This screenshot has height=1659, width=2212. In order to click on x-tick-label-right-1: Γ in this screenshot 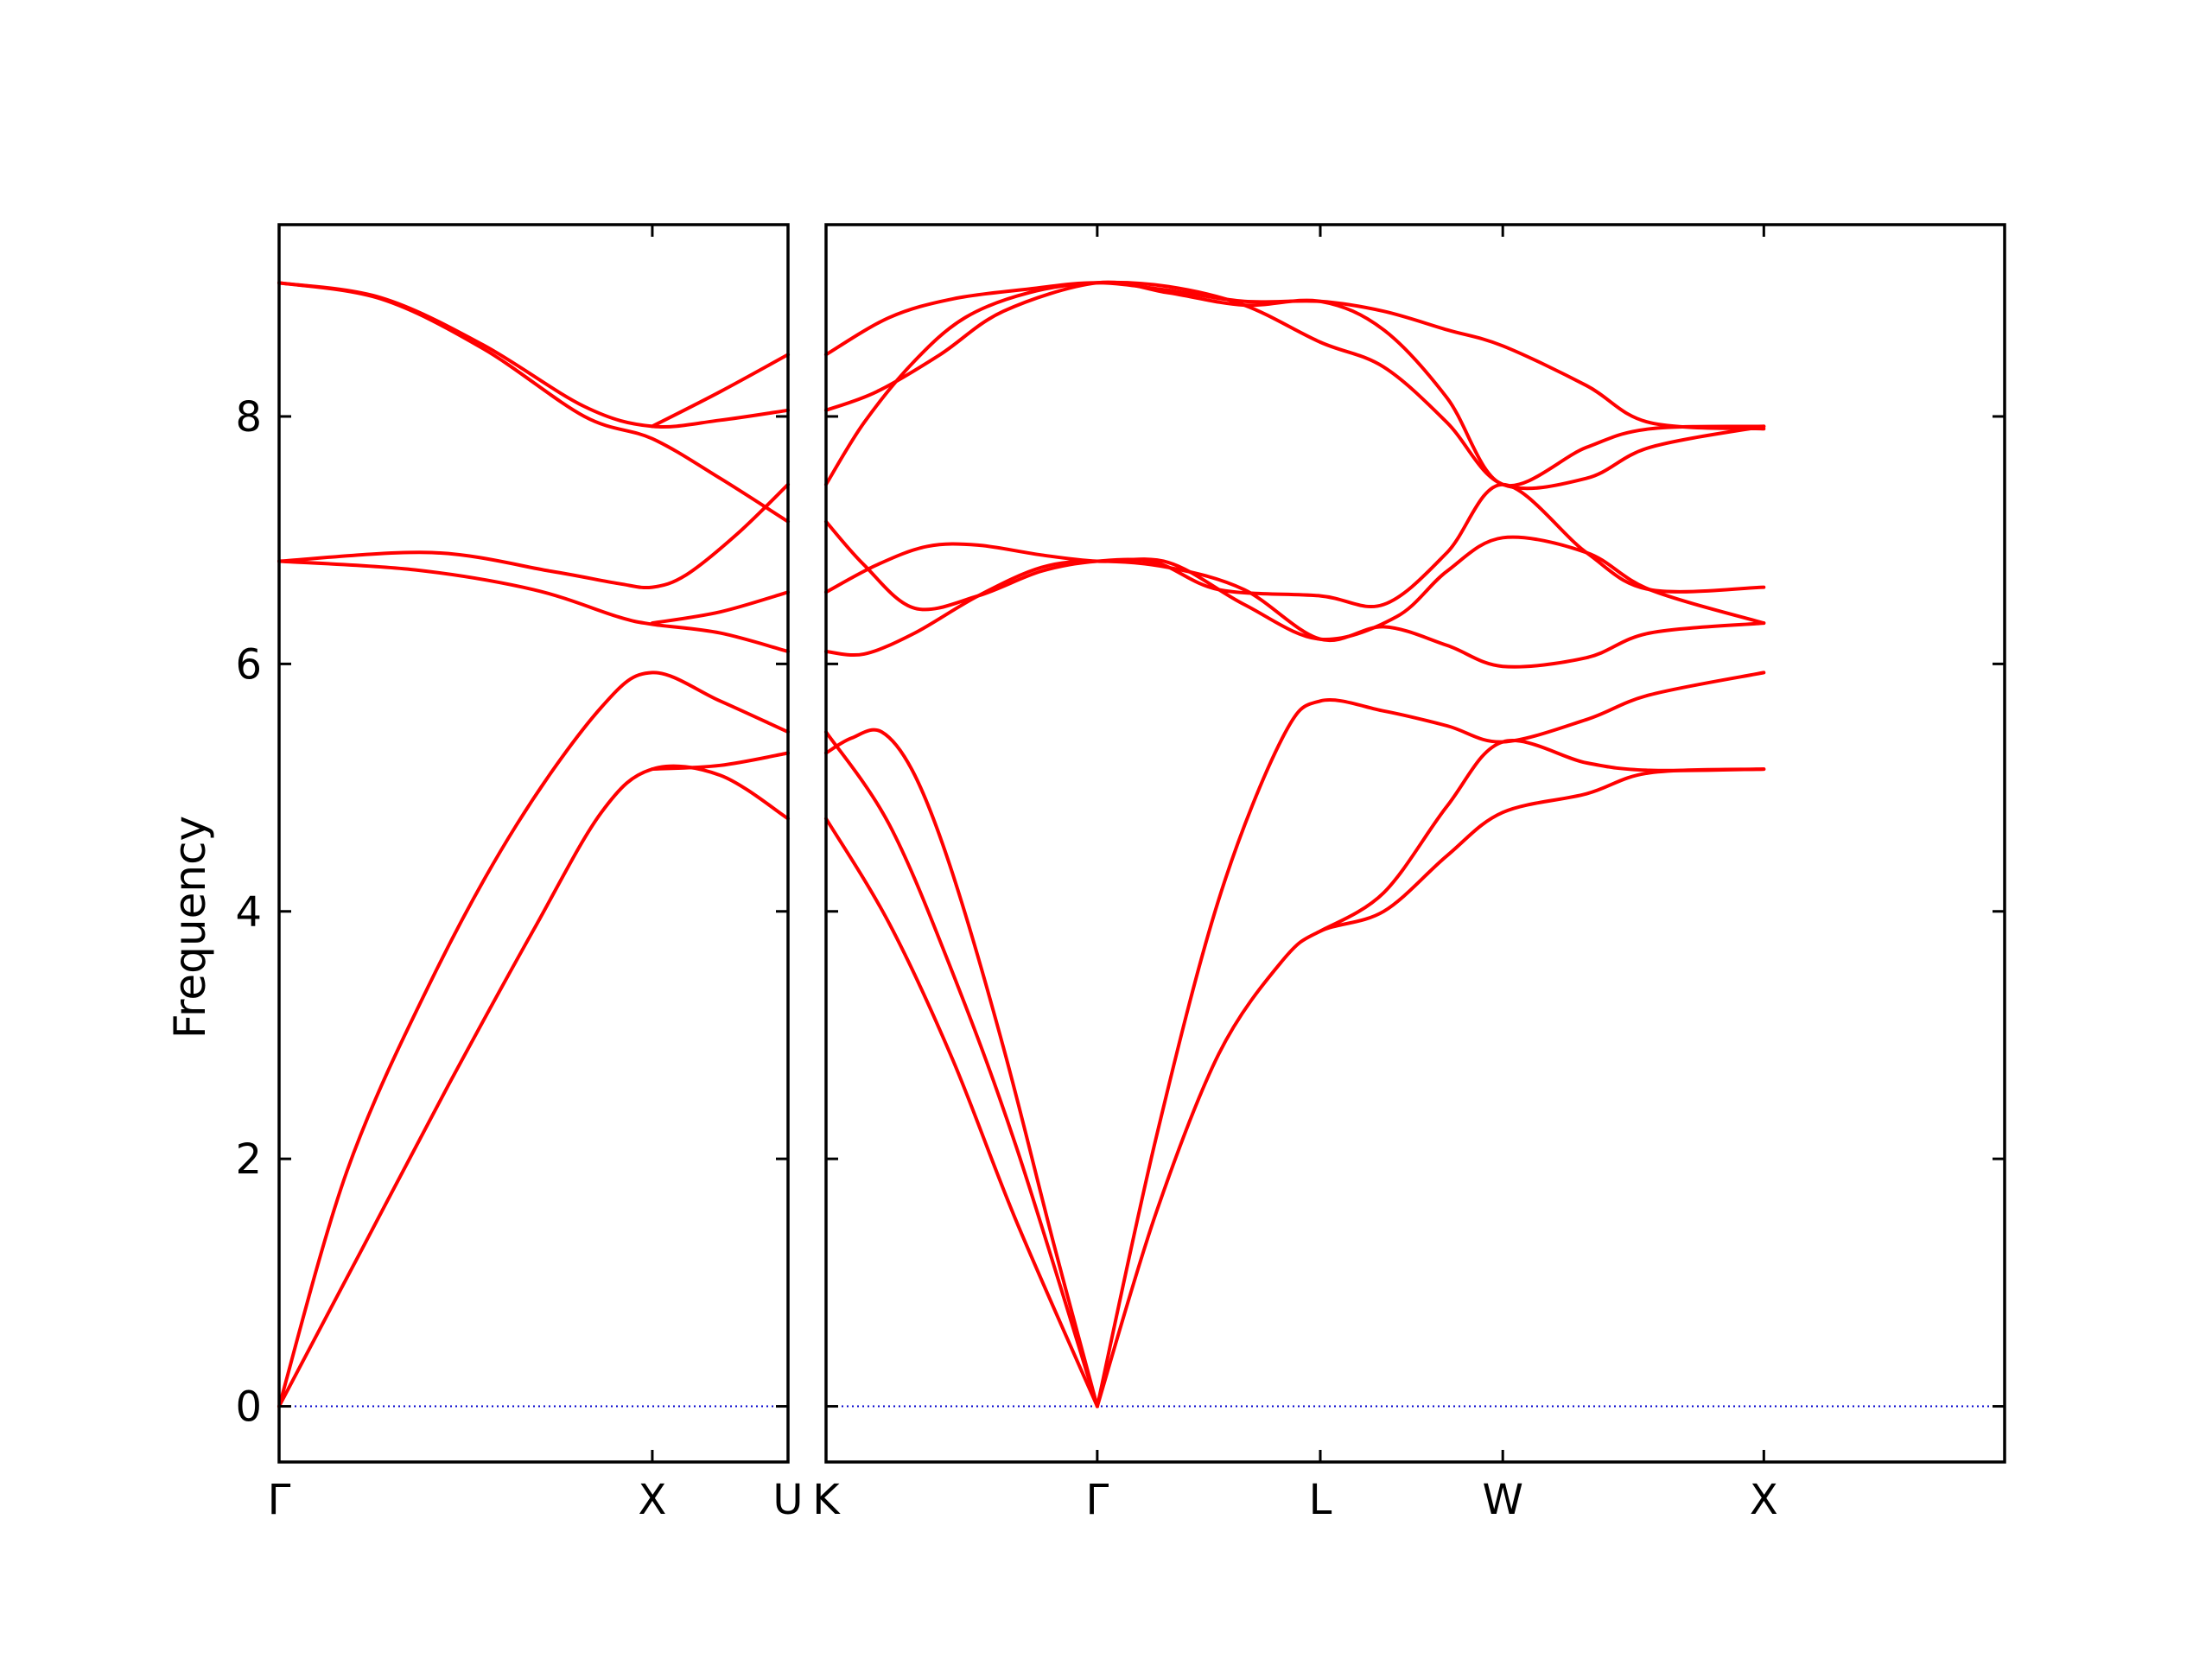, I will do `click(1097, 1500)`.